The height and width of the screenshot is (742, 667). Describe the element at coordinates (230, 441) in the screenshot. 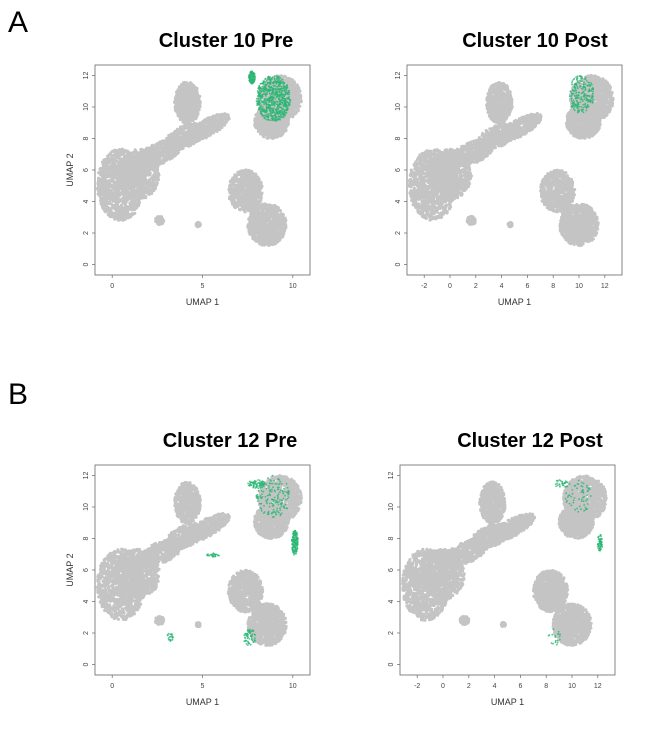

I see `plot-title-cluster12-pre: Cluster 12 Pre` at that location.